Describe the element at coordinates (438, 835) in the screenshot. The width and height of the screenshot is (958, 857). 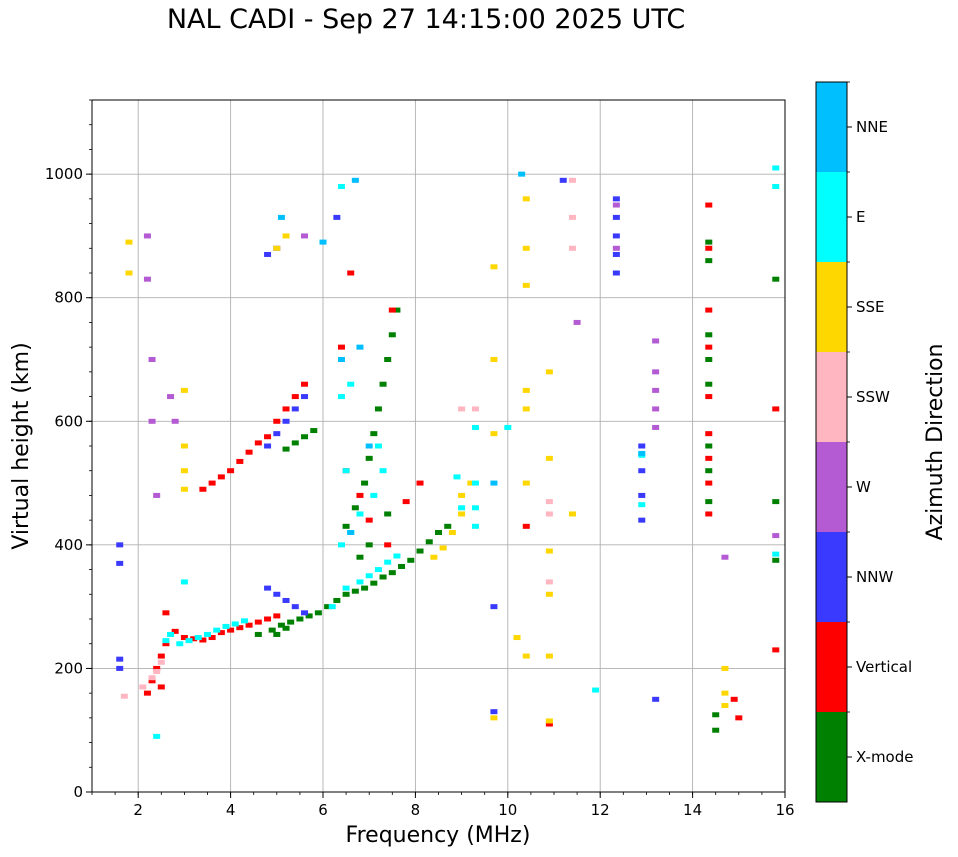
I see `x-axis-label: Frequency (MHz)` at that location.